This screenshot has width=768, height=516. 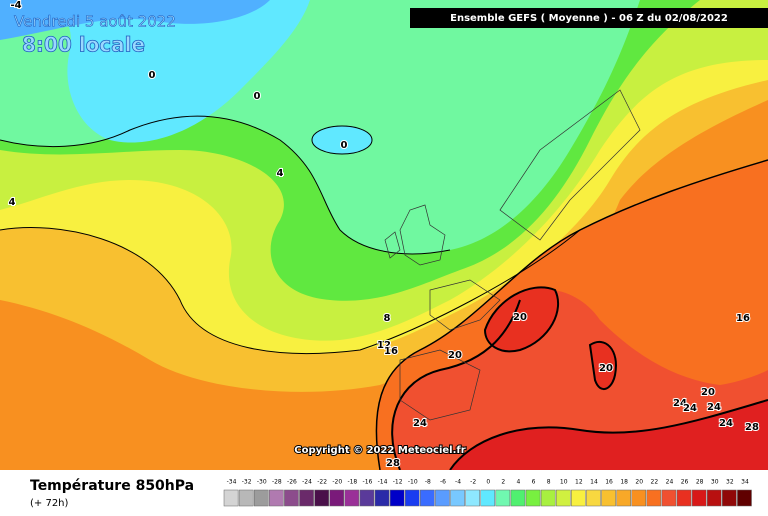 I want to click on forecast-time: 8:00 locale, so click(x=83, y=45).